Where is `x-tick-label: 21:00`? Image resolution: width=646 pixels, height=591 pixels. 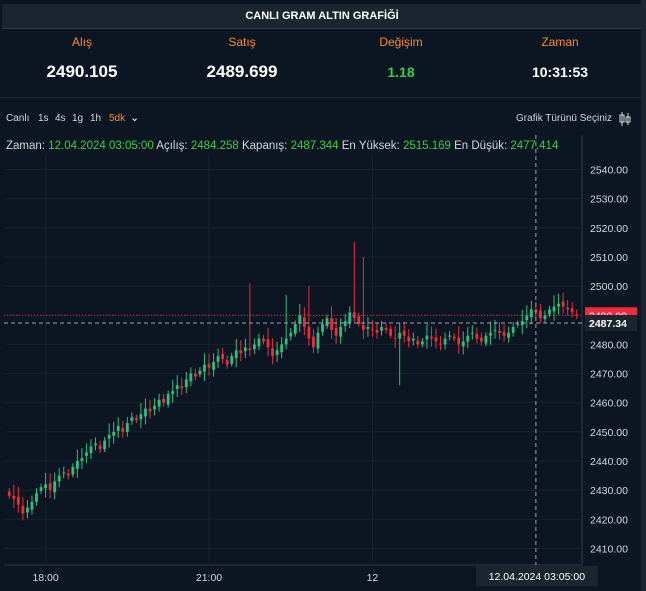 x-tick-label: 21:00 is located at coordinates (209, 578).